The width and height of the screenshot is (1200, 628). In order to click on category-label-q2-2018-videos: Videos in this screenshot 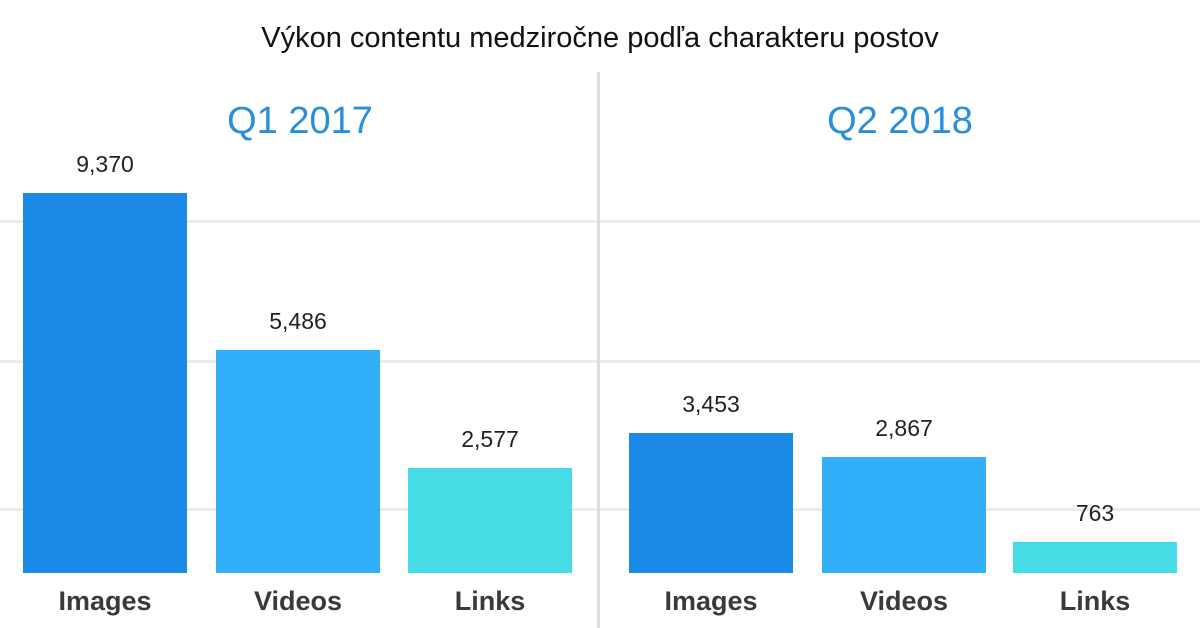, I will do `click(904, 601)`.